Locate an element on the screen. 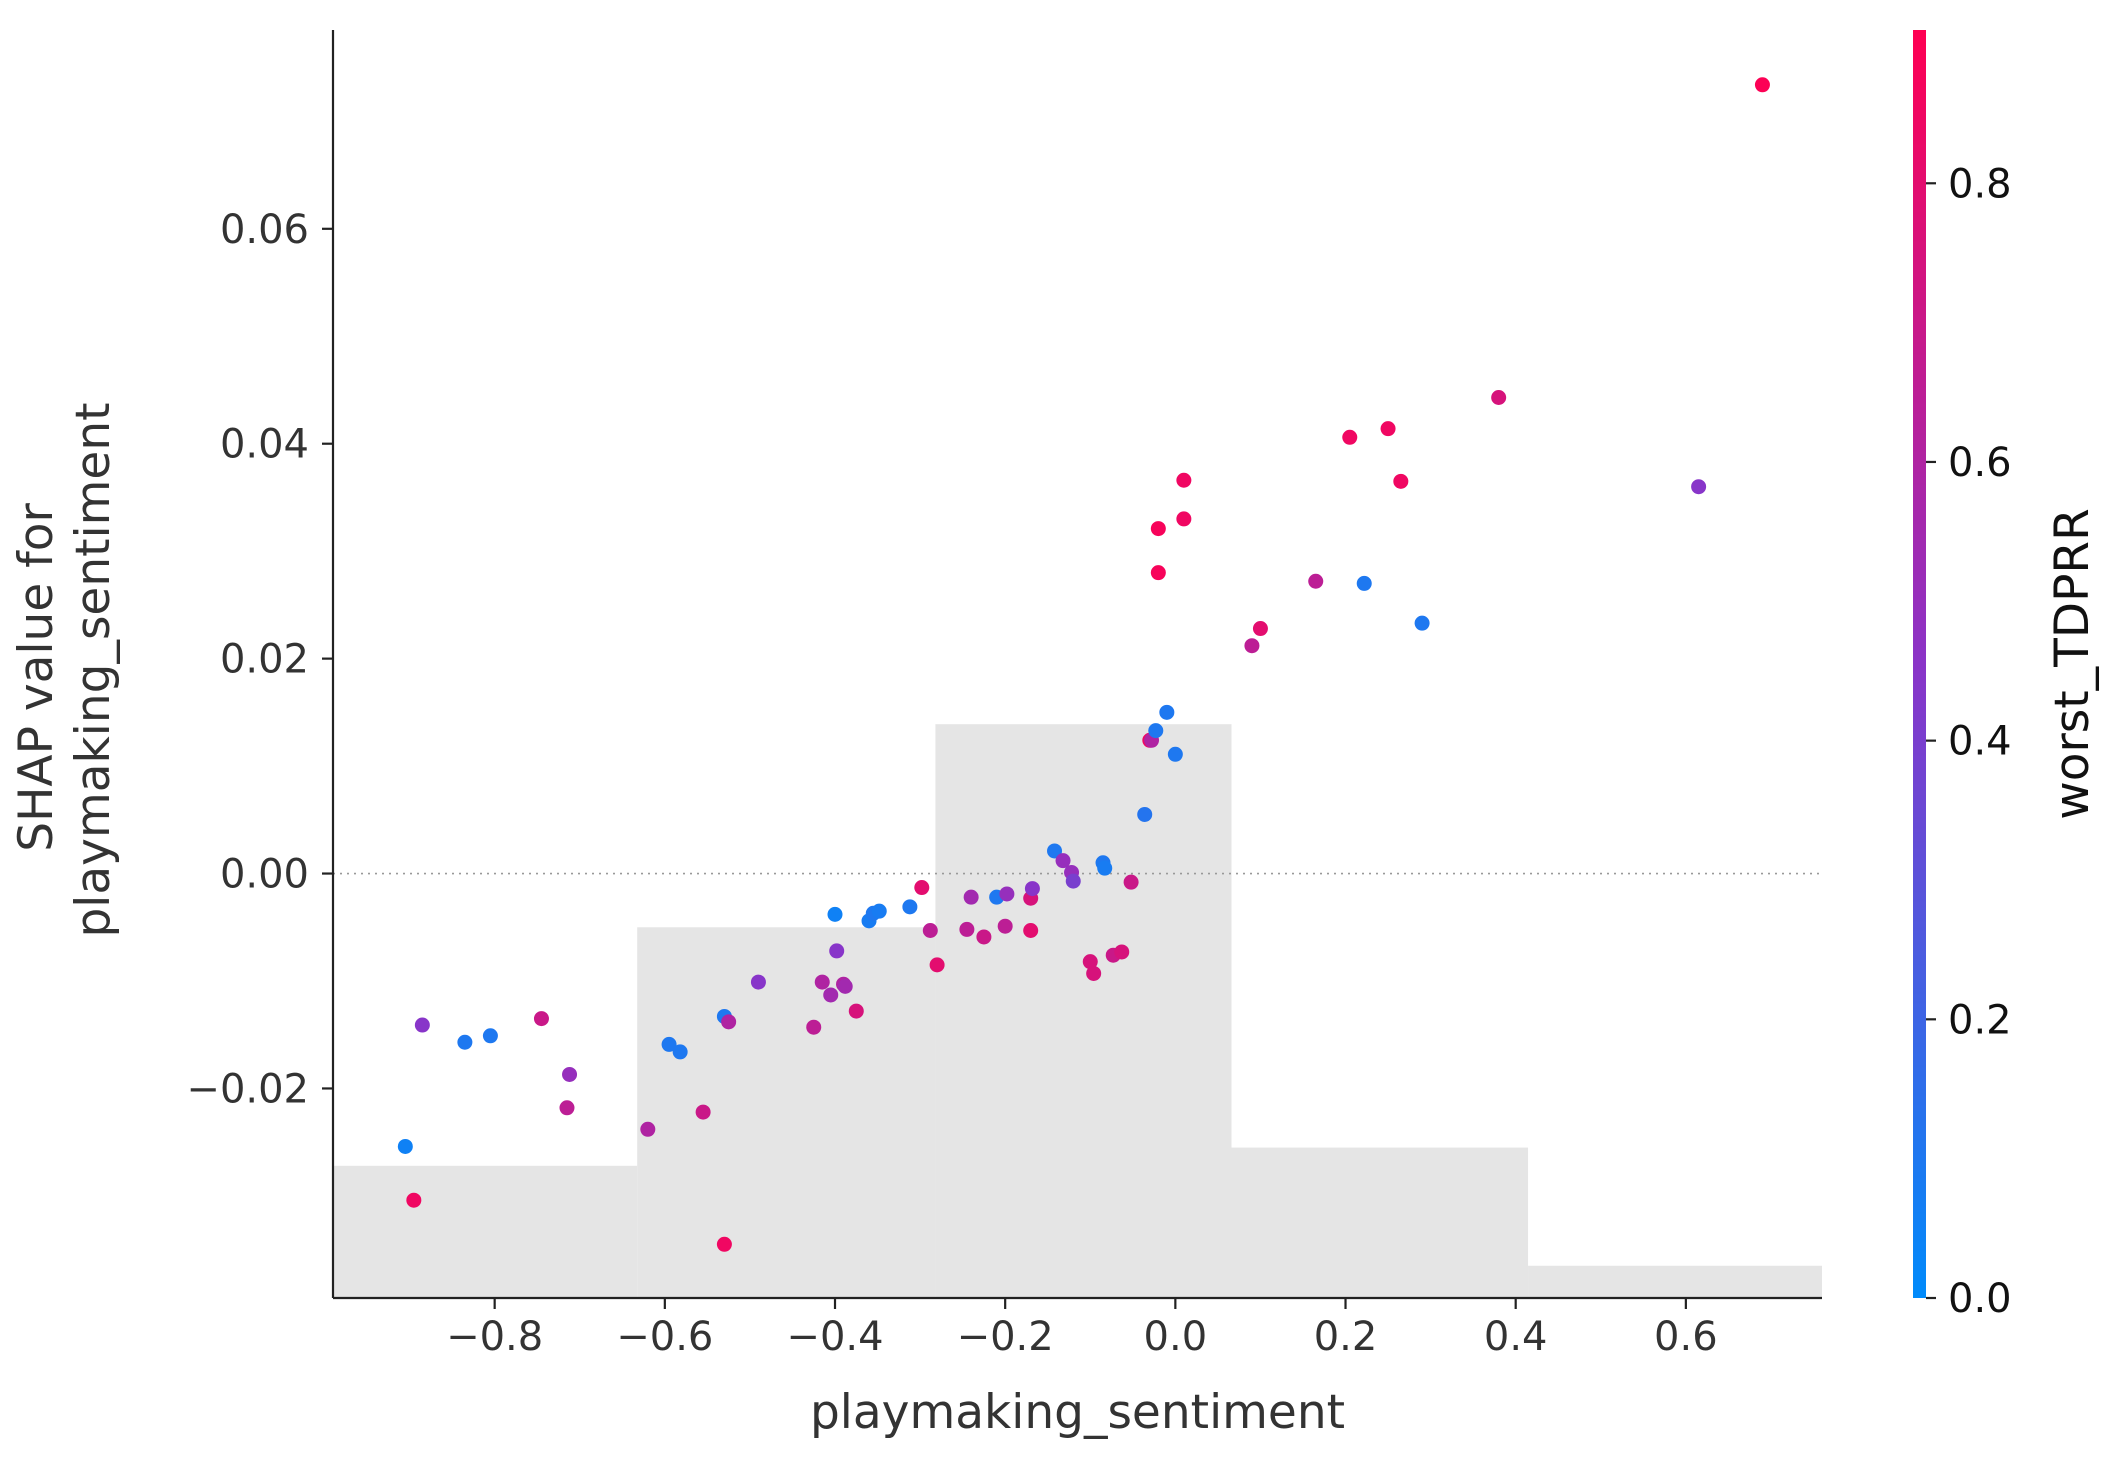  x-axis-ticks: −0.8 −0.6 −0.4 −0.2 0.0 0.2 0.4 0.6 is located at coordinates (1082, 1329).